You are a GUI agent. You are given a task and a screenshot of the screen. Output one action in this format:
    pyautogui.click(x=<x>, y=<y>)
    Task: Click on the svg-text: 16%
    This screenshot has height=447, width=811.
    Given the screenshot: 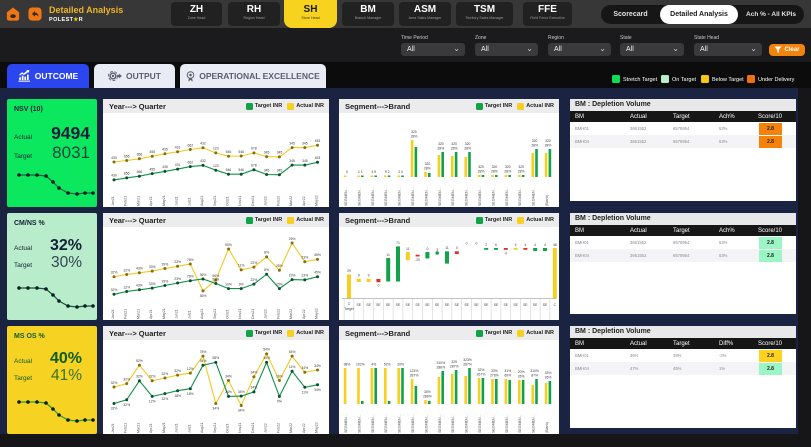 What is the action you would take?
    pyautogui.click(x=279, y=376)
    